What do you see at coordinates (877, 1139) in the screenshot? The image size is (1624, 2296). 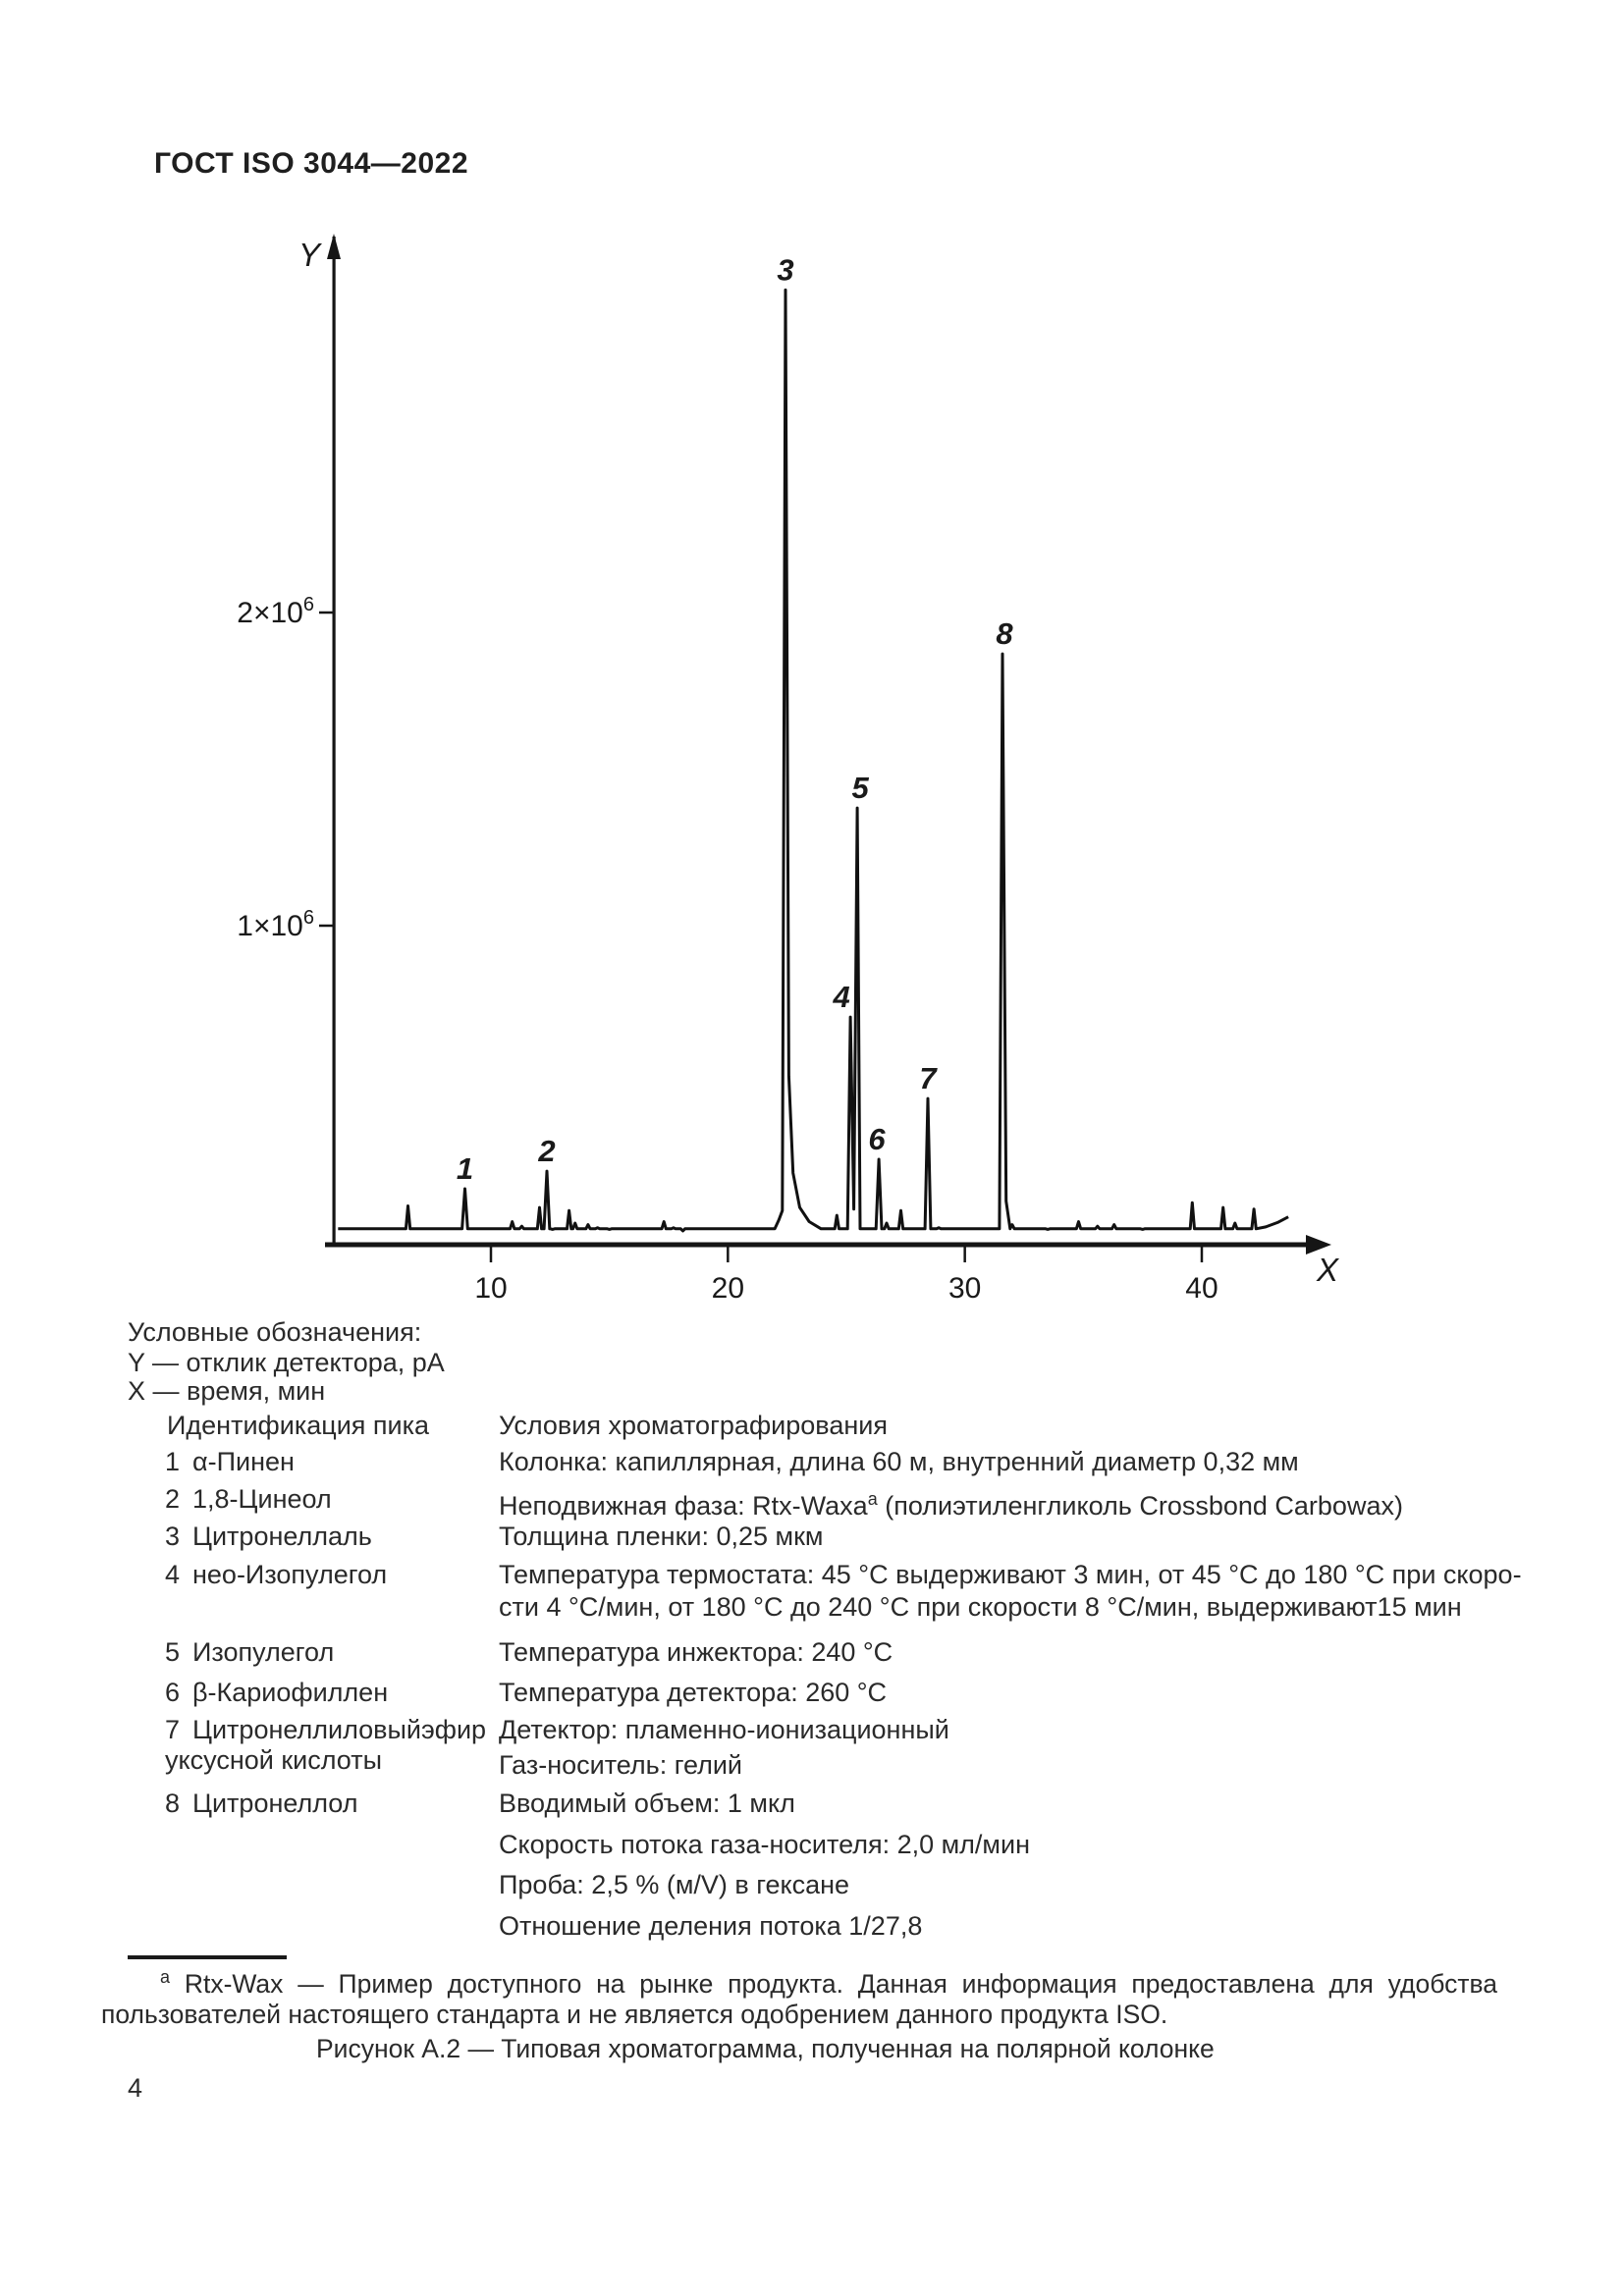 I see `peak-label: 6` at bounding box center [877, 1139].